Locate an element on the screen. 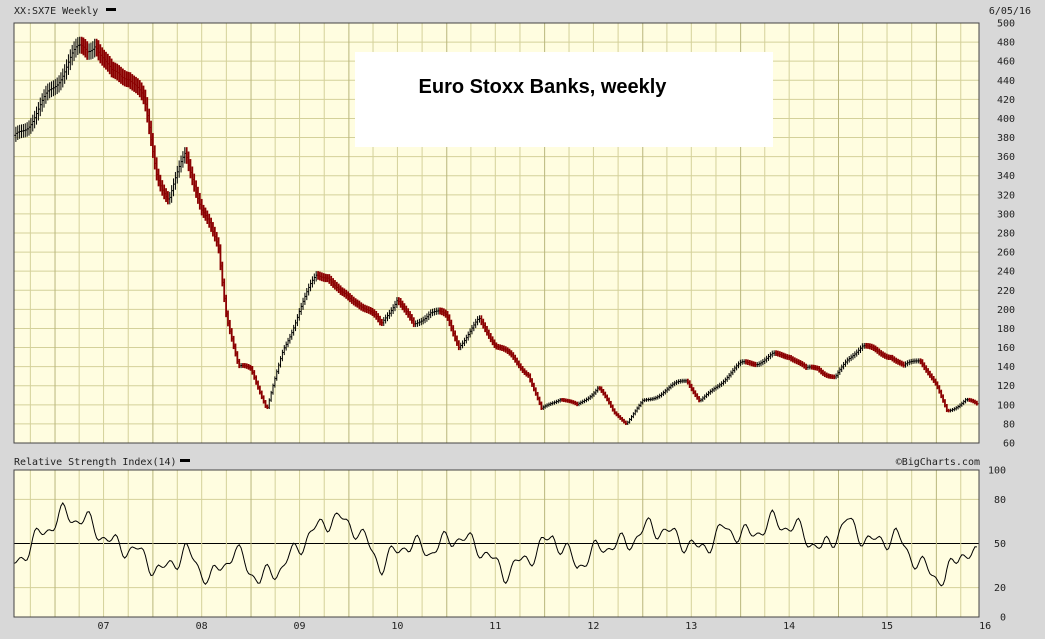 The width and height of the screenshot is (1045, 639). annotation-box: Euro Stoxx Banks, weekly is located at coordinates (564, 99).